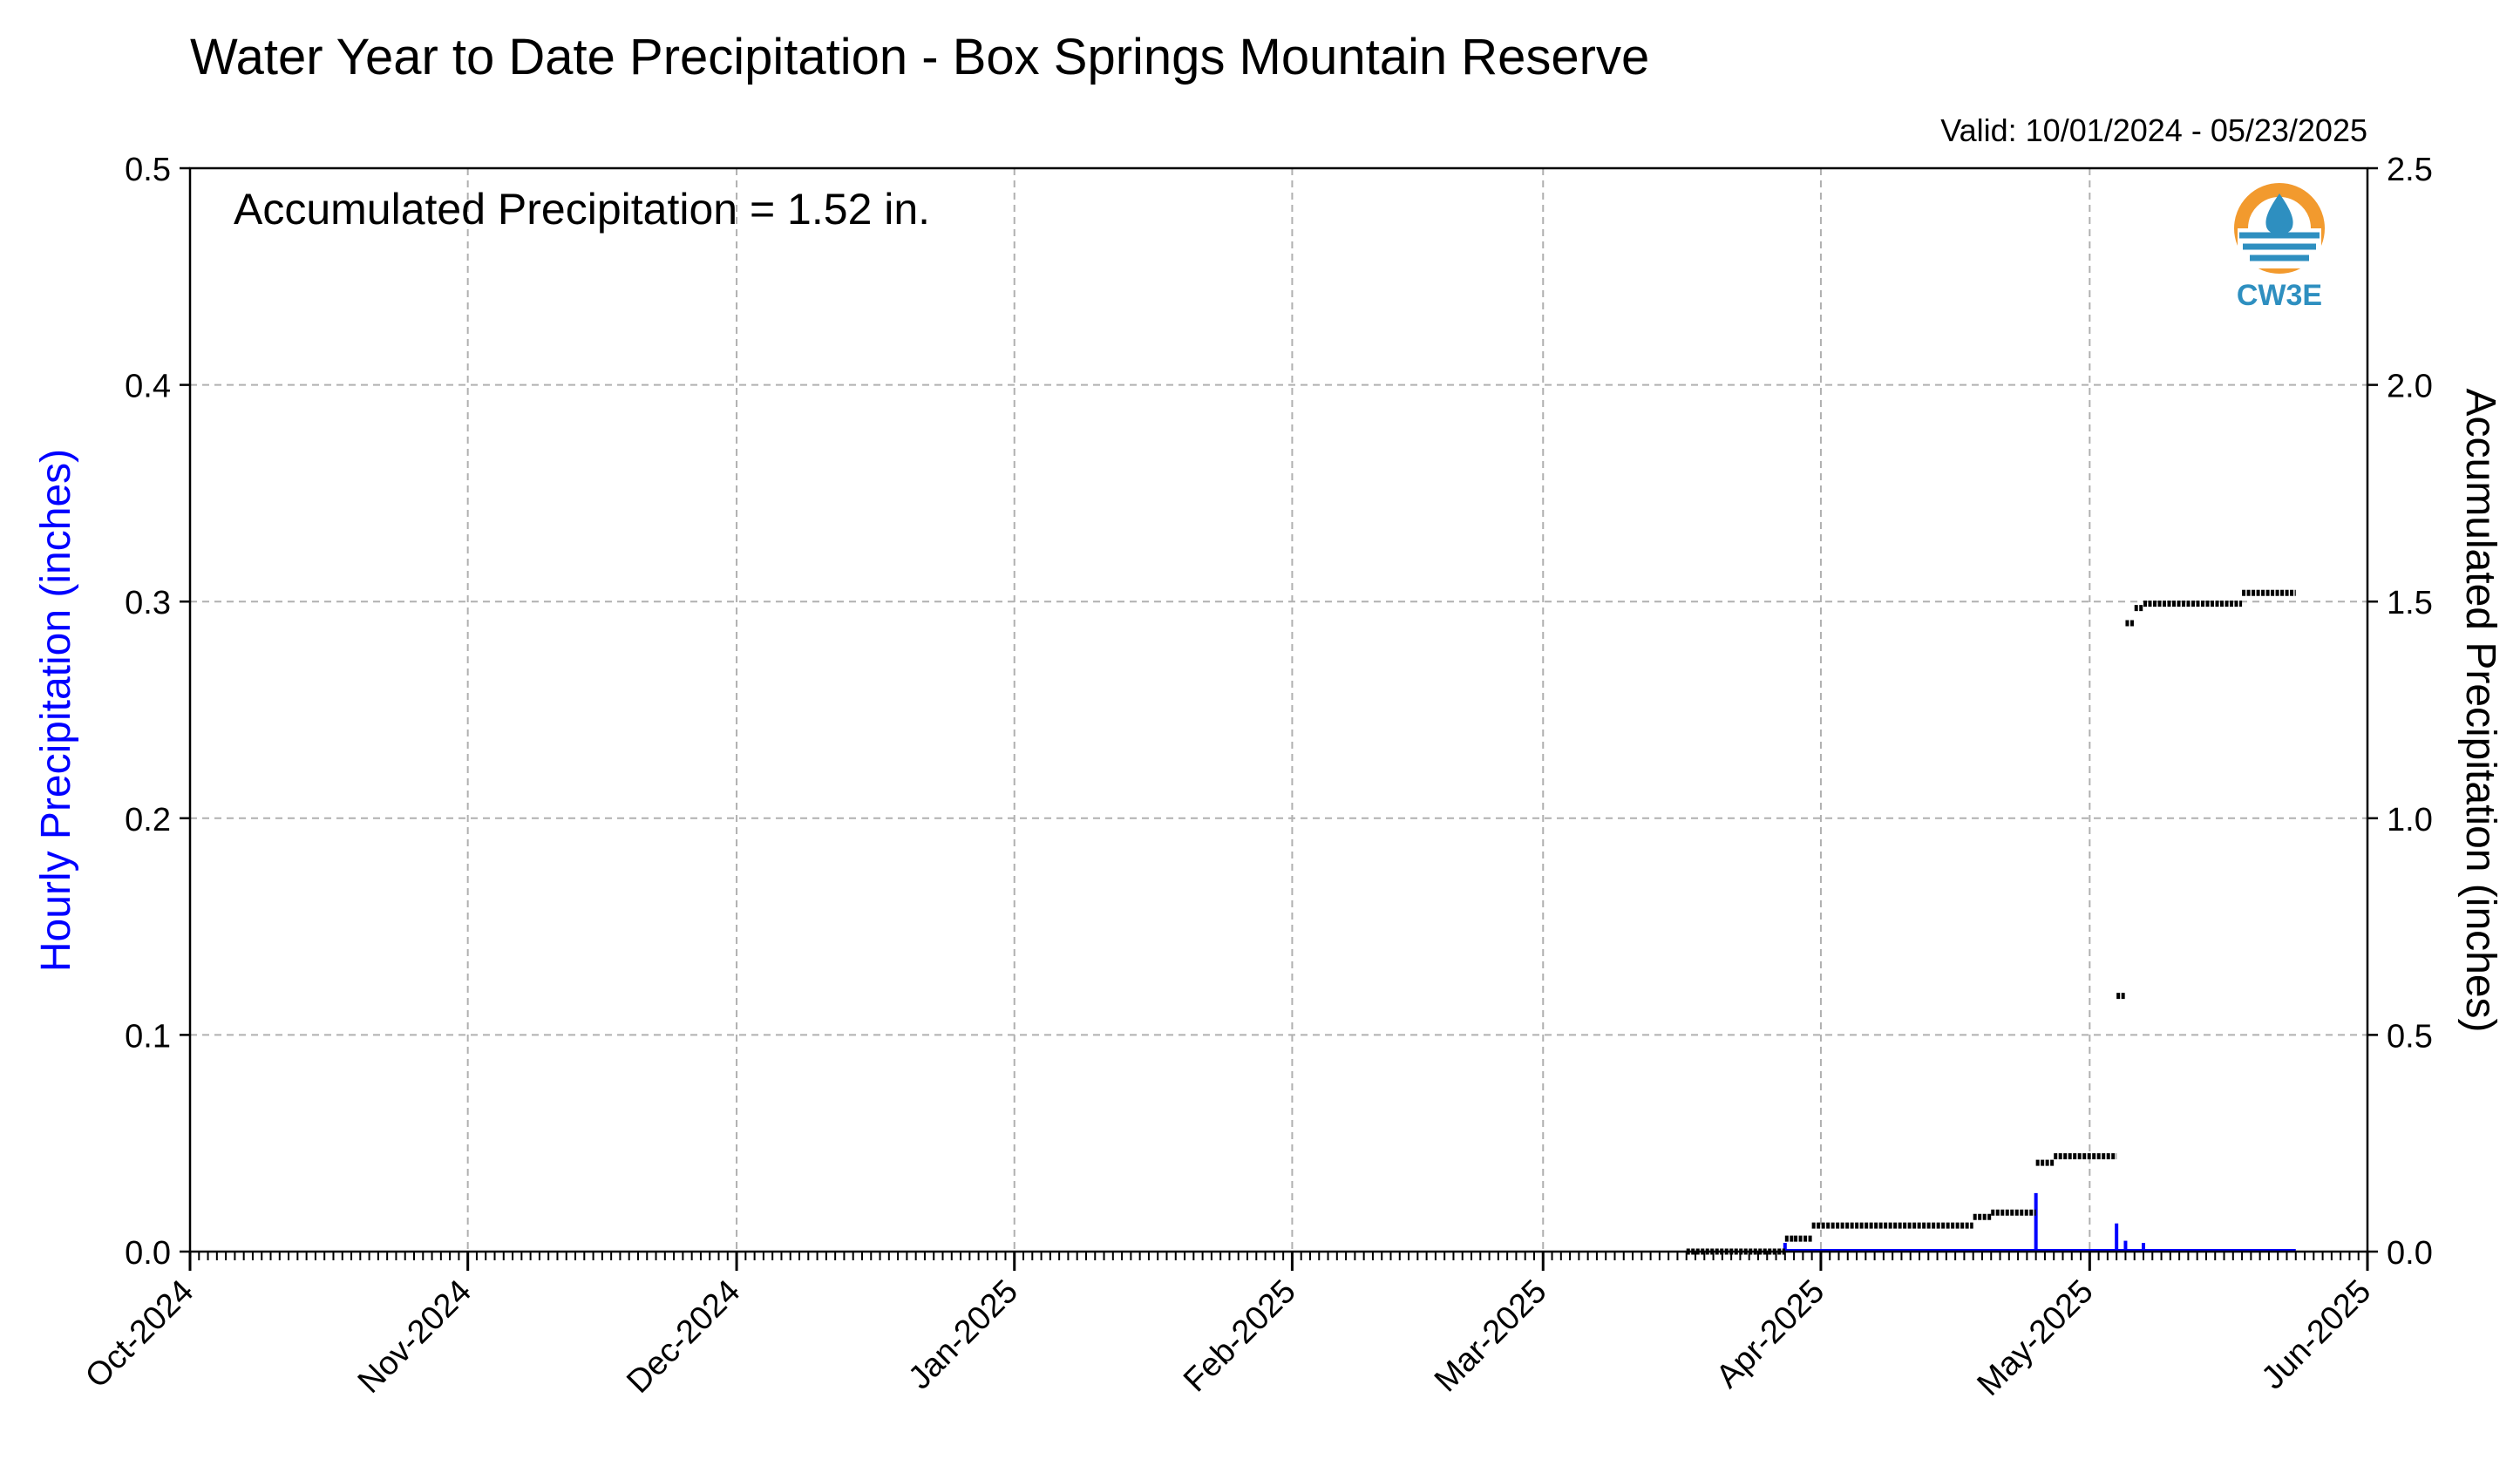  I want to click on y-left-tick-label: 0.0, so click(148, 1253).